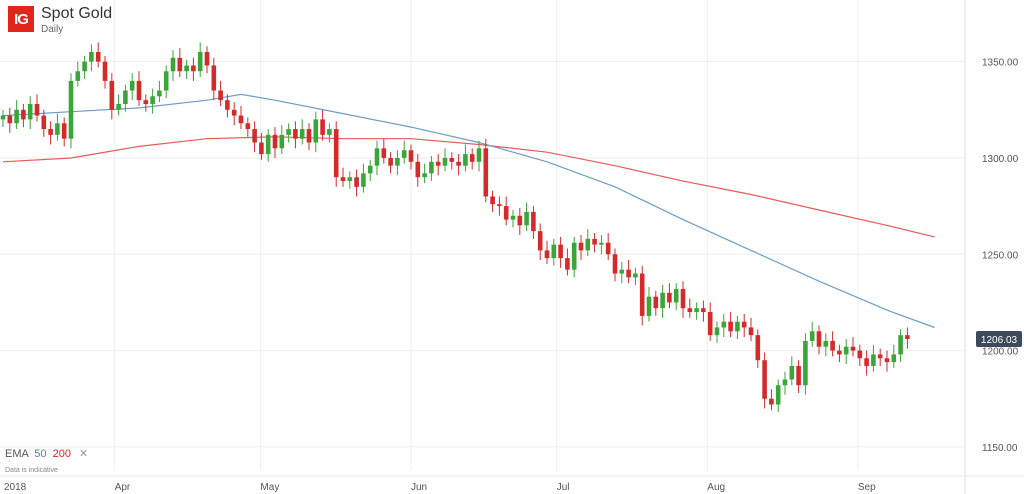 The height and width of the screenshot is (494, 1024). What do you see at coordinates (52, 29) in the screenshot?
I see `interval-label: Daily` at bounding box center [52, 29].